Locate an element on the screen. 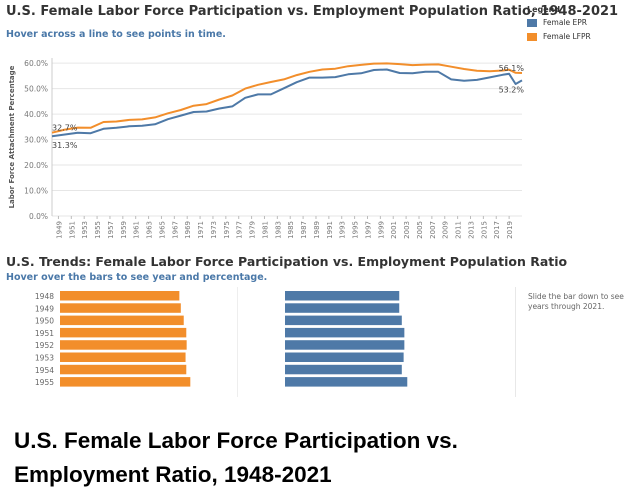 This screenshot has height=503, width=630. y-tick-label: 60.0% is located at coordinates (36, 63).